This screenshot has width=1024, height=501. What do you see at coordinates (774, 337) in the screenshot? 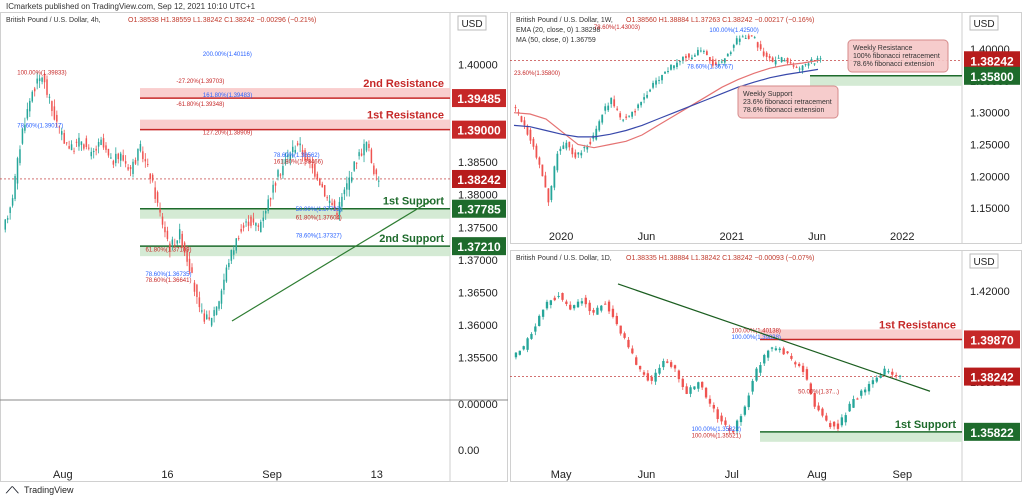
I see `d1-descending-trendline` at bounding box center [774, 337].